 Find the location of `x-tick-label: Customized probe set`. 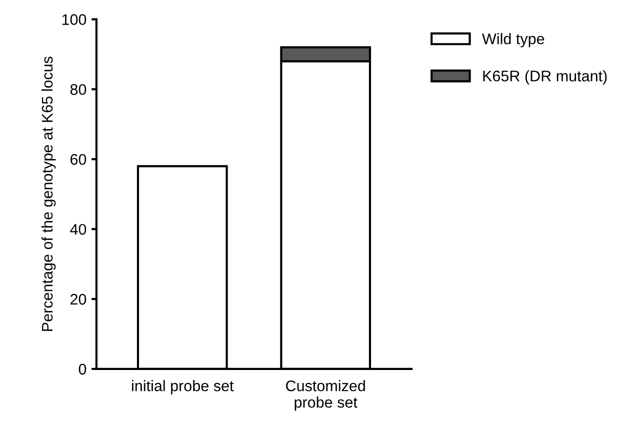

x-tick-label: Customized probe set is located at coordinates (325, 395).